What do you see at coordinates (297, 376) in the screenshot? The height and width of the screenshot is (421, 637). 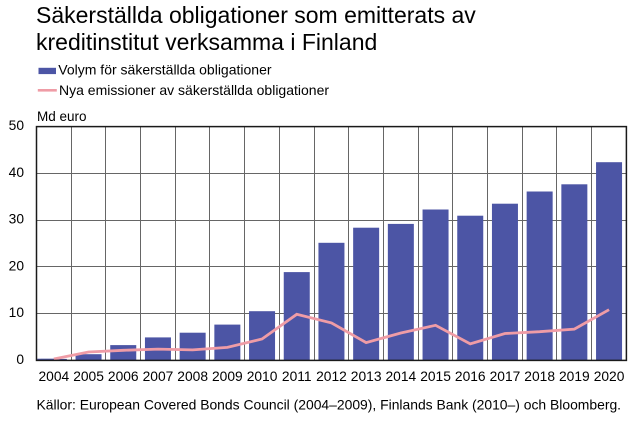 I see `svg-text: 2011` at bounding box center [297, 376].